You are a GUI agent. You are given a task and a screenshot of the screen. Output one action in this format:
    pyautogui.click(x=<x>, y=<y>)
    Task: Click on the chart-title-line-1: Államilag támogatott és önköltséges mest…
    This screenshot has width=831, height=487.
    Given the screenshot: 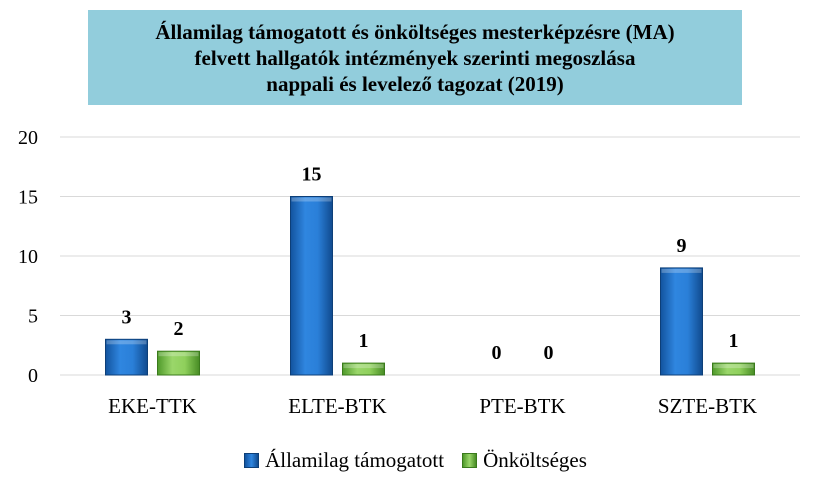 What is the action you would take?
    pyautogui.click(x=415, y=31)
    